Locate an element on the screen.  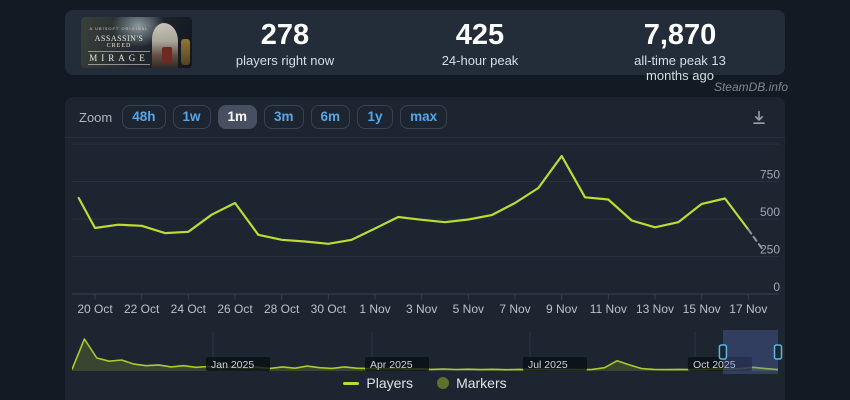
download-button is located at coordinates (759, 117).